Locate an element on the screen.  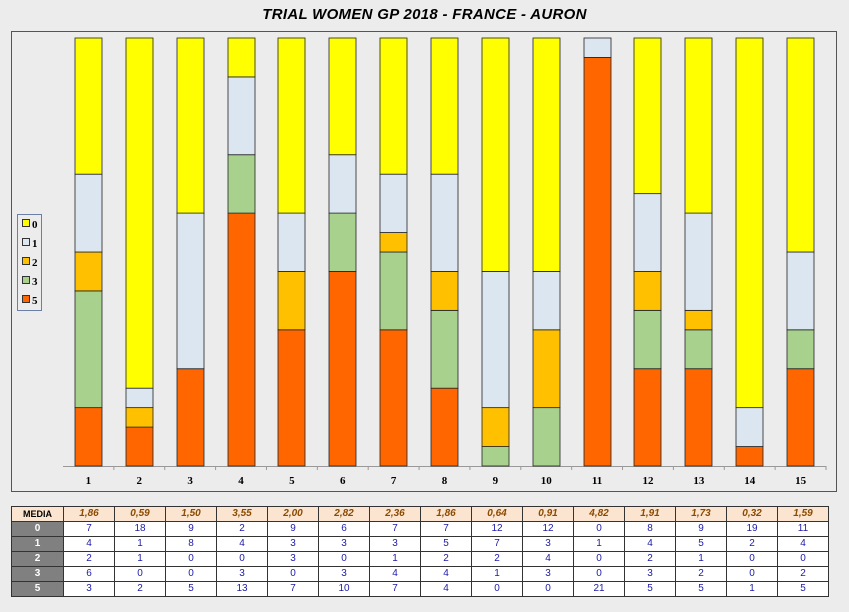
legend-item-2: 2 is located at coordinates (30, 263).